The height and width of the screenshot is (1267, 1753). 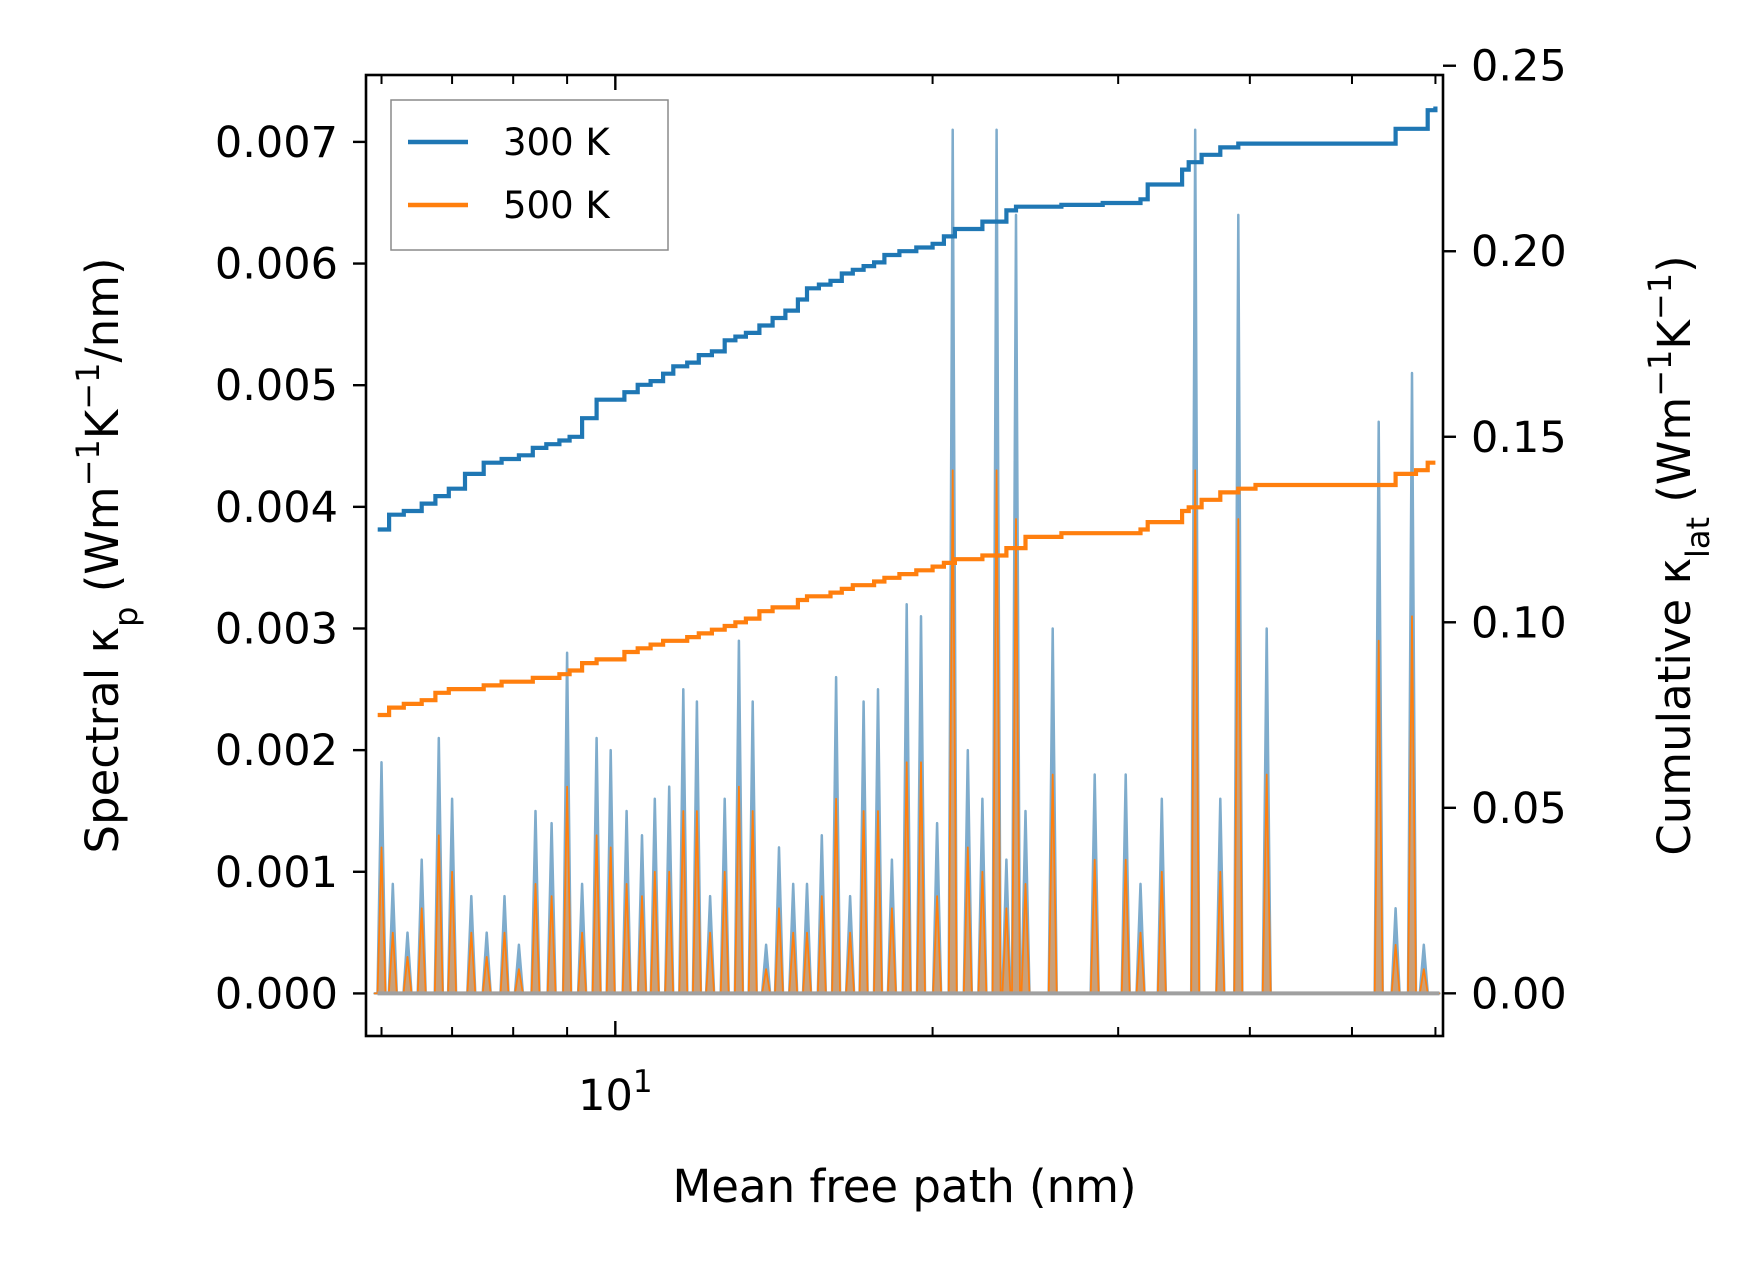 What do you see at coordinates (557, 142) in the screenshot?
I see `legend-label-300k: 300 K` at bounding box center [557, 142].